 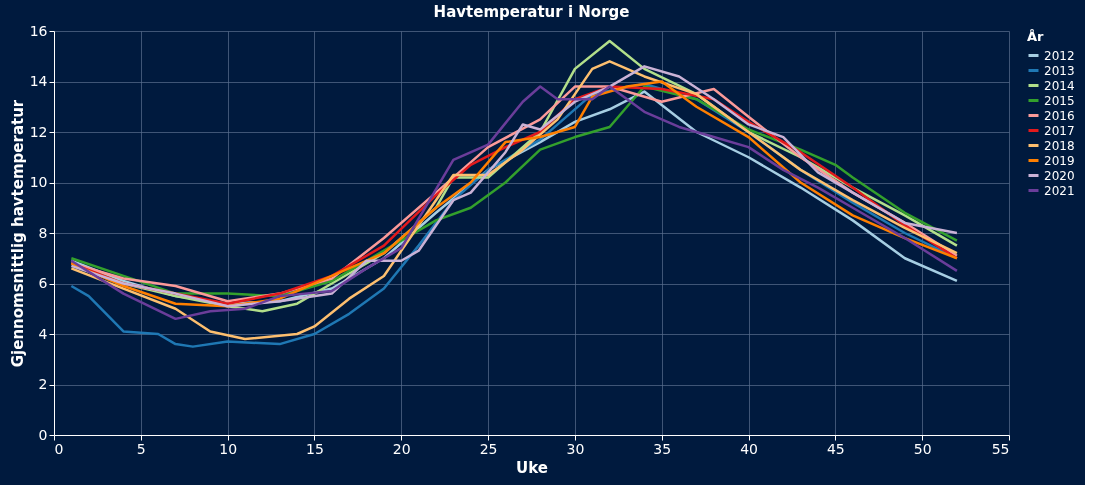 What do you see at coordinates (749, 448) in the screenshot?
I see `x-tick-label: 40` at bounding box center [749, 448].